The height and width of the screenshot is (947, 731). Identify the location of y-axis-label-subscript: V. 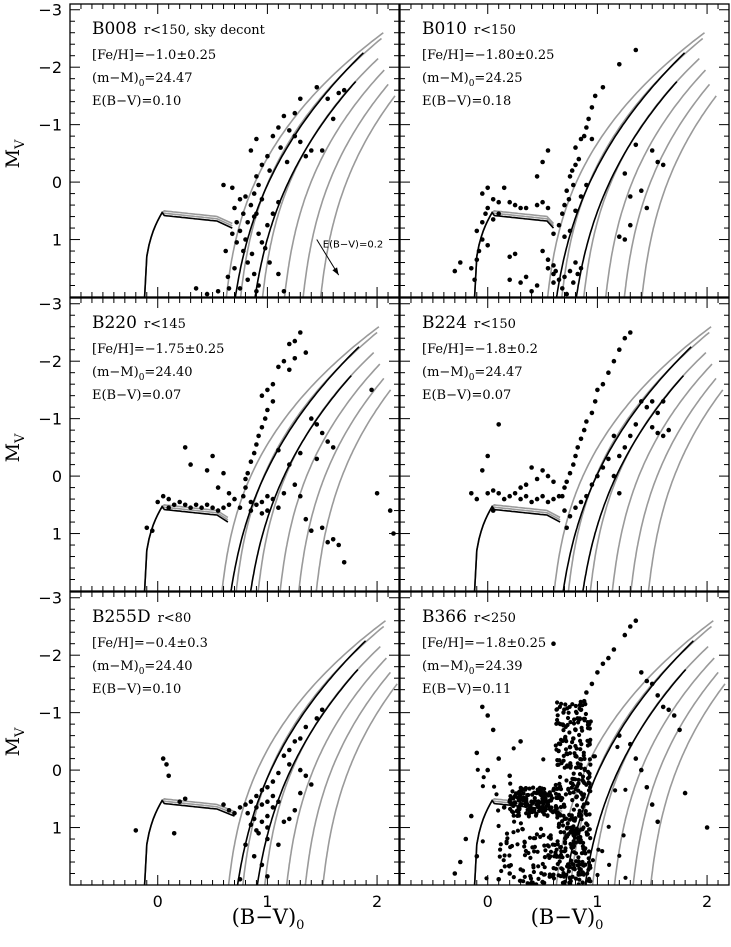
(20, 438).